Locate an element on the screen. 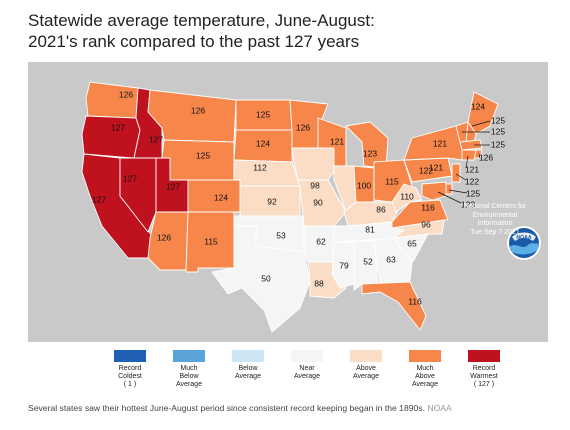 This screenshot has height=430, width=570. noaa-logo: NOAA is located at coordinates (524, 243).